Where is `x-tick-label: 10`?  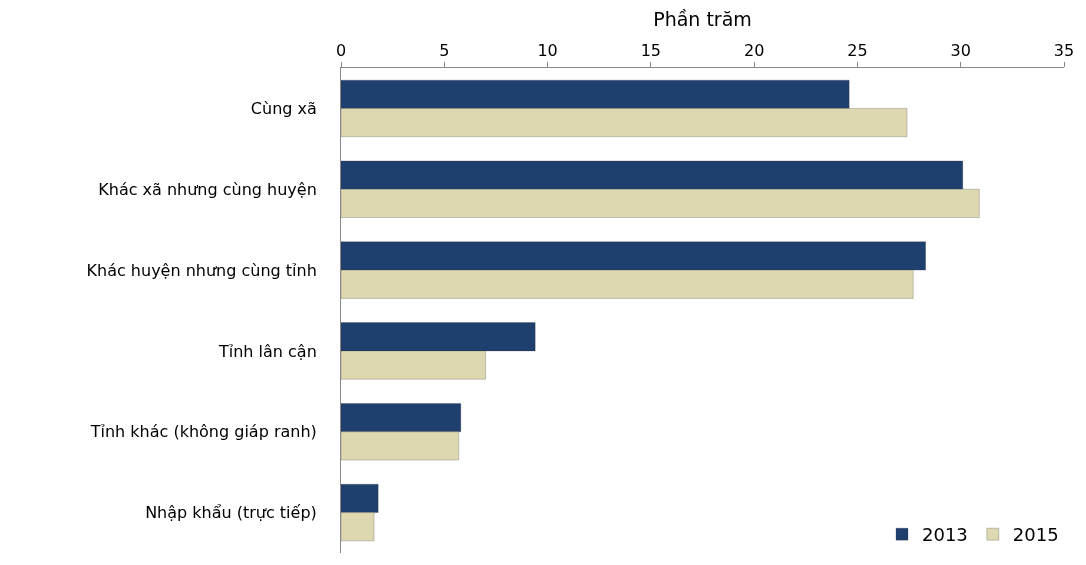
x-tick-label: 10 is located at coordinates (547, 50).